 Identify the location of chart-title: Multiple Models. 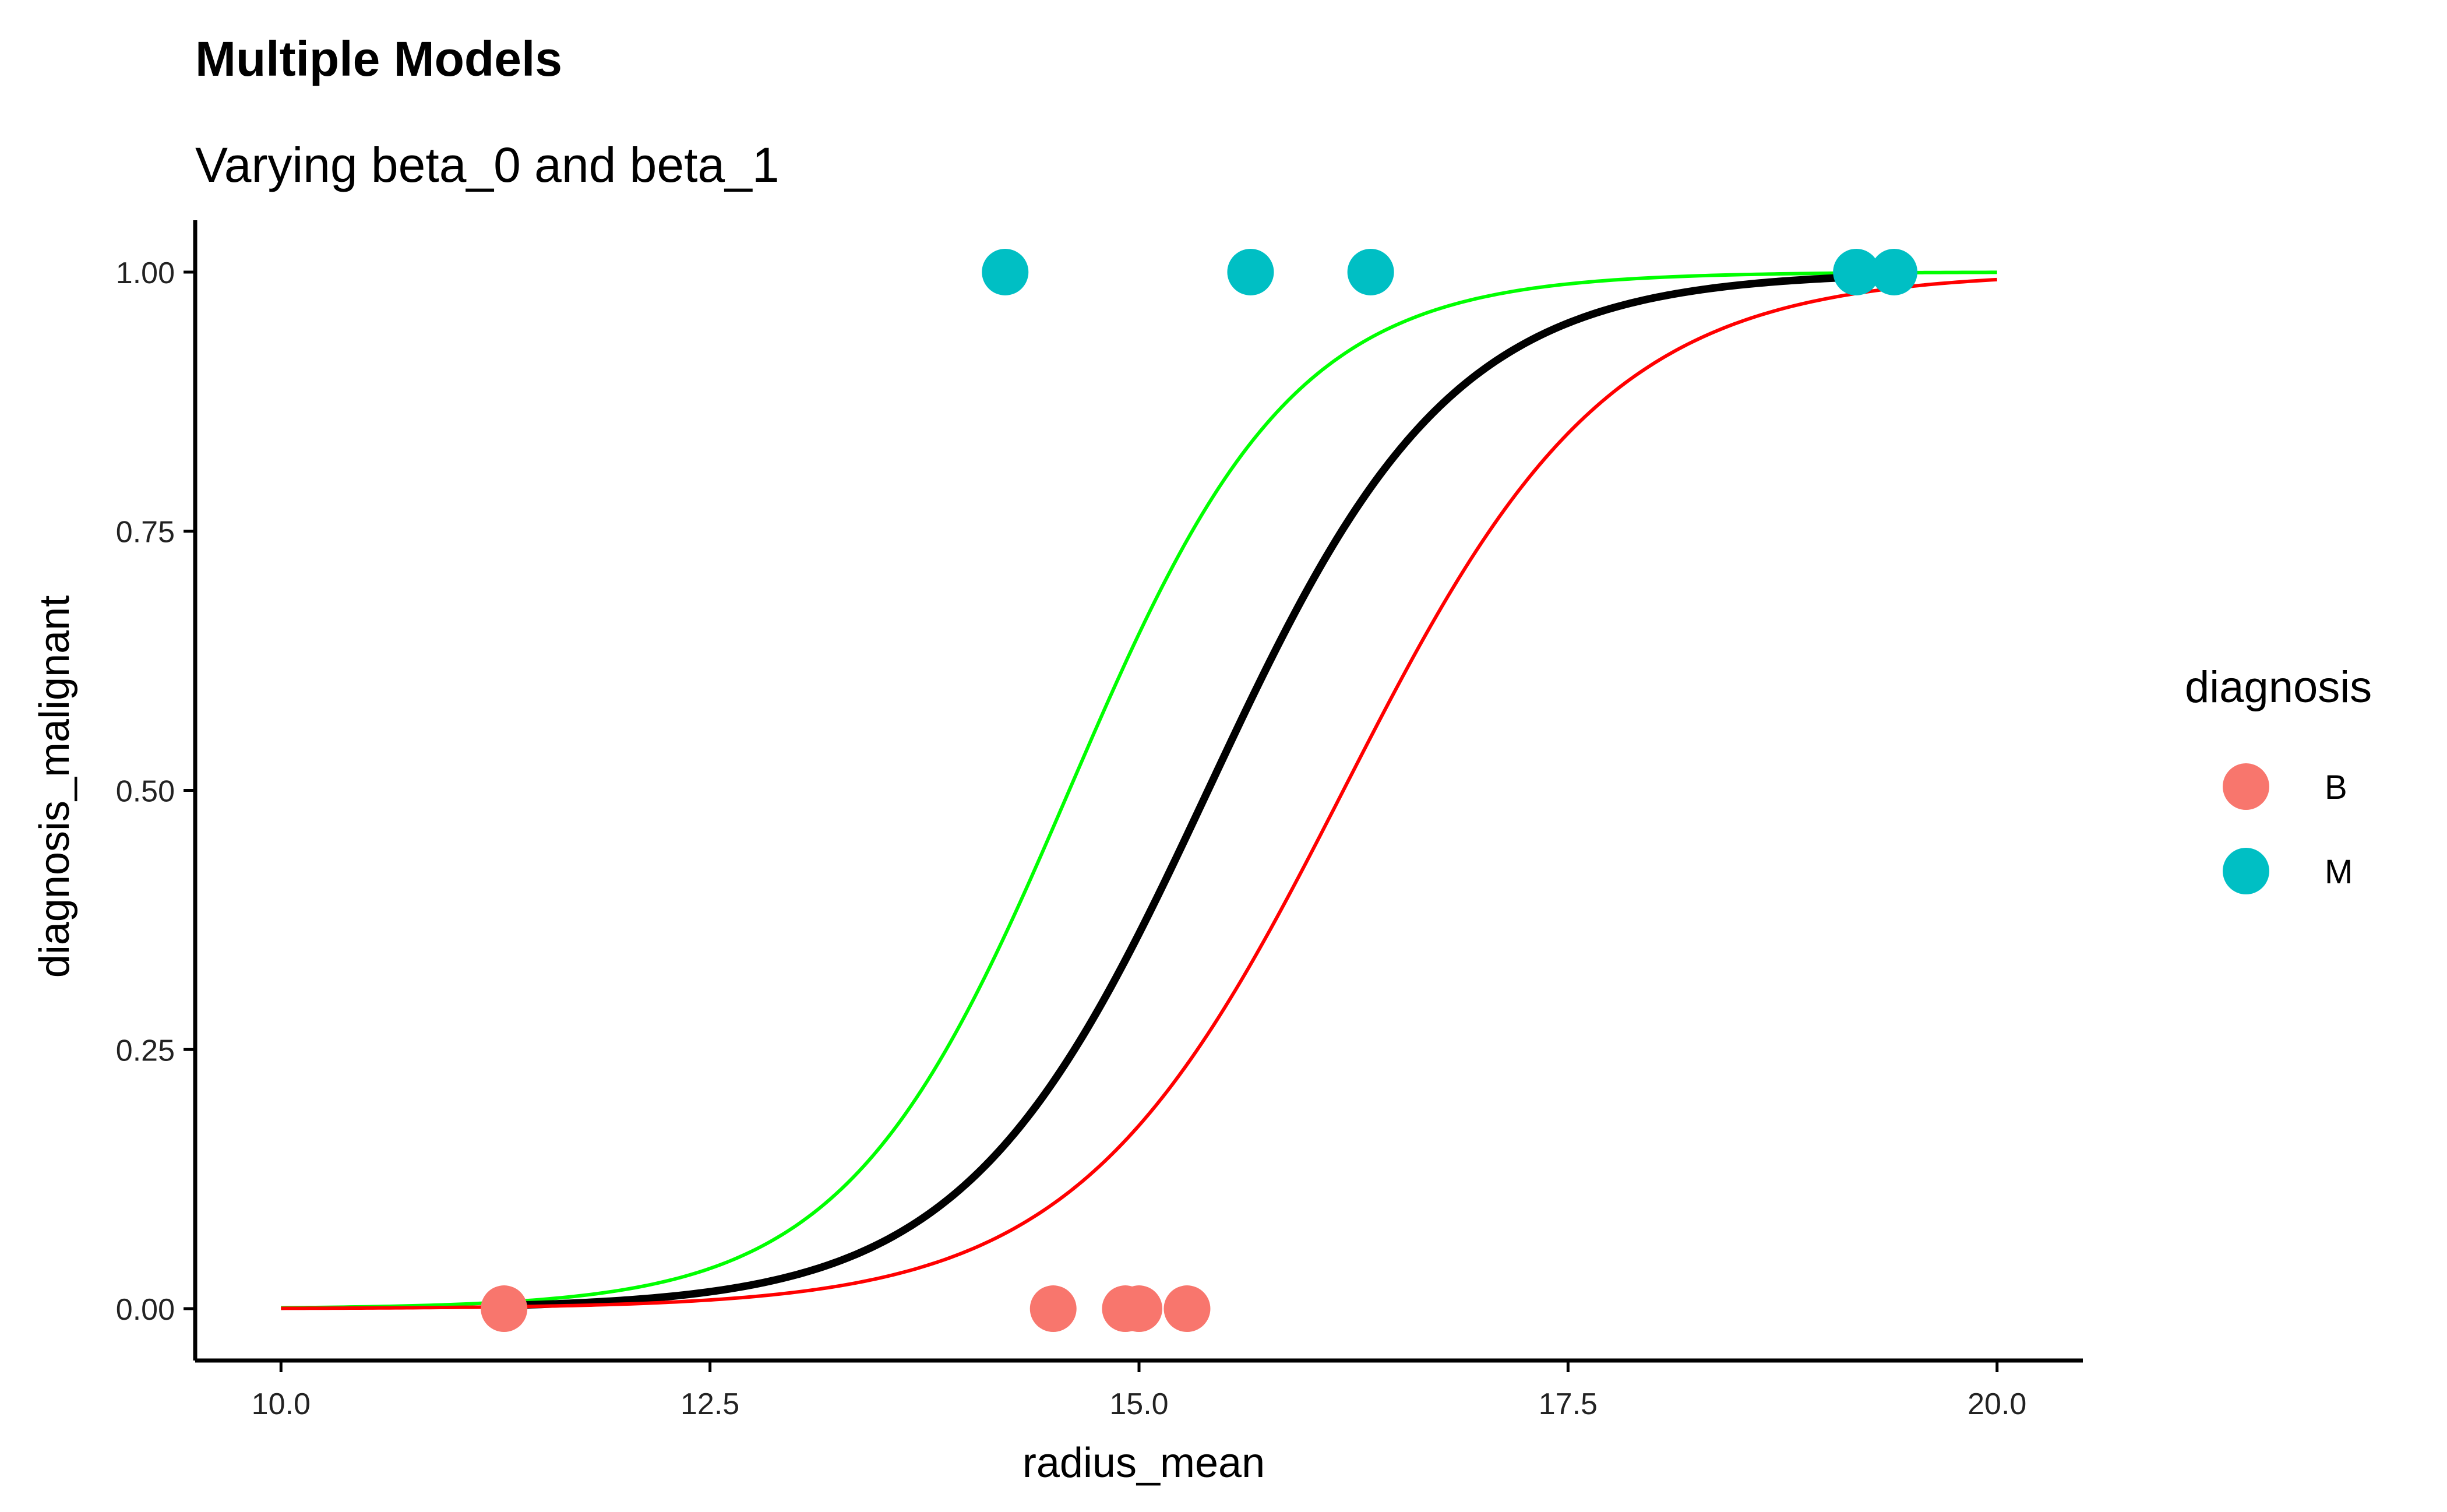
(378, 58).